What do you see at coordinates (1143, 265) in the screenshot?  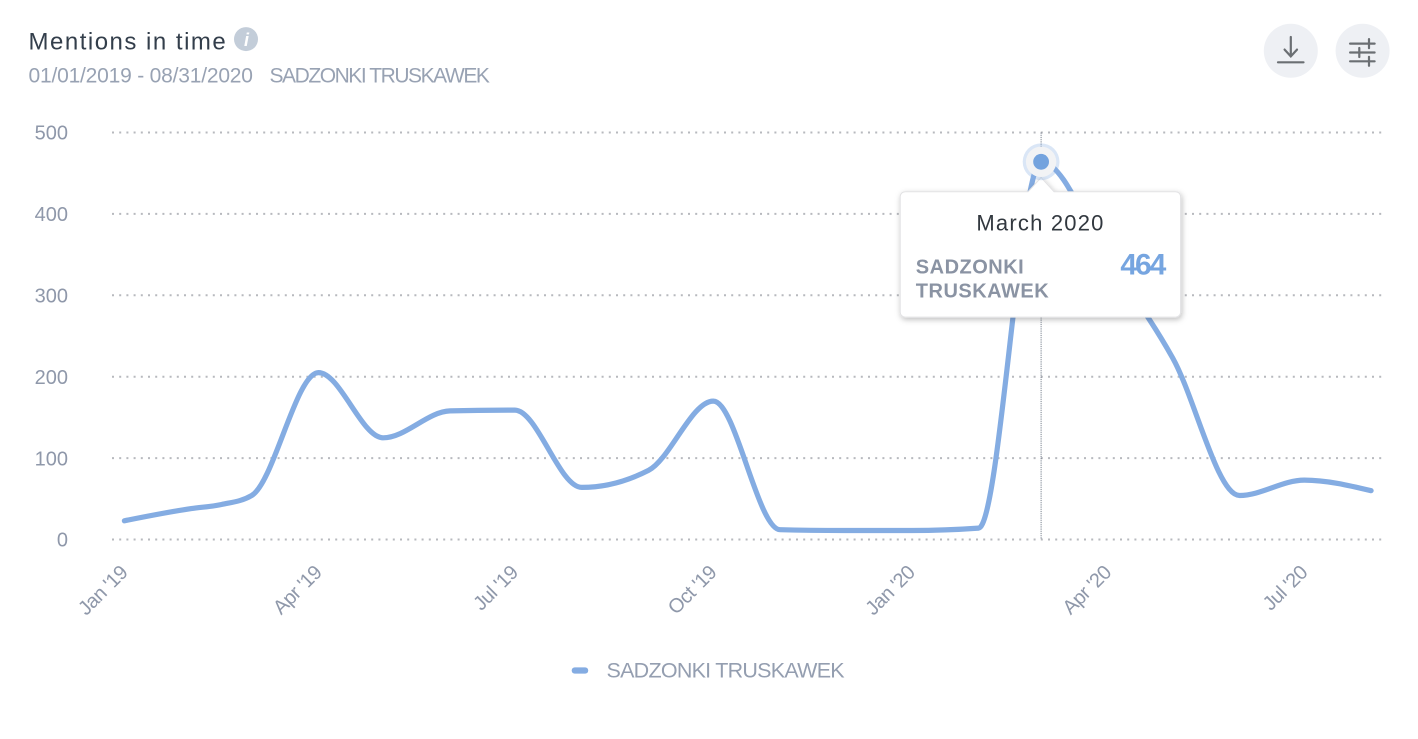 I see `svg-text: 464` at bounding box center [1143, 265].